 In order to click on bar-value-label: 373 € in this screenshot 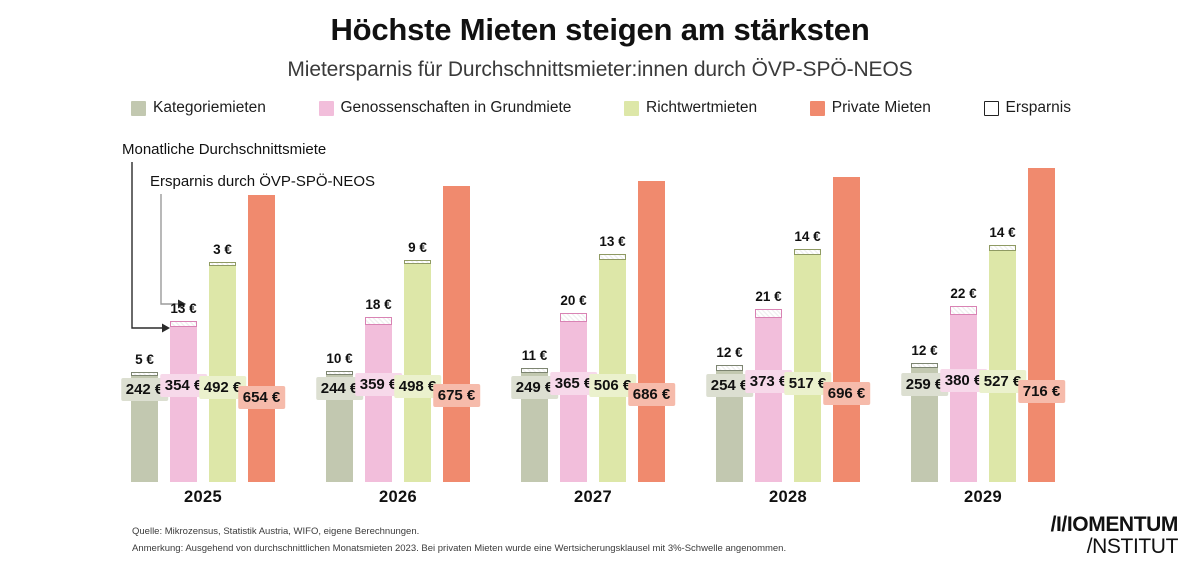, I will do `click(768, 381)`.